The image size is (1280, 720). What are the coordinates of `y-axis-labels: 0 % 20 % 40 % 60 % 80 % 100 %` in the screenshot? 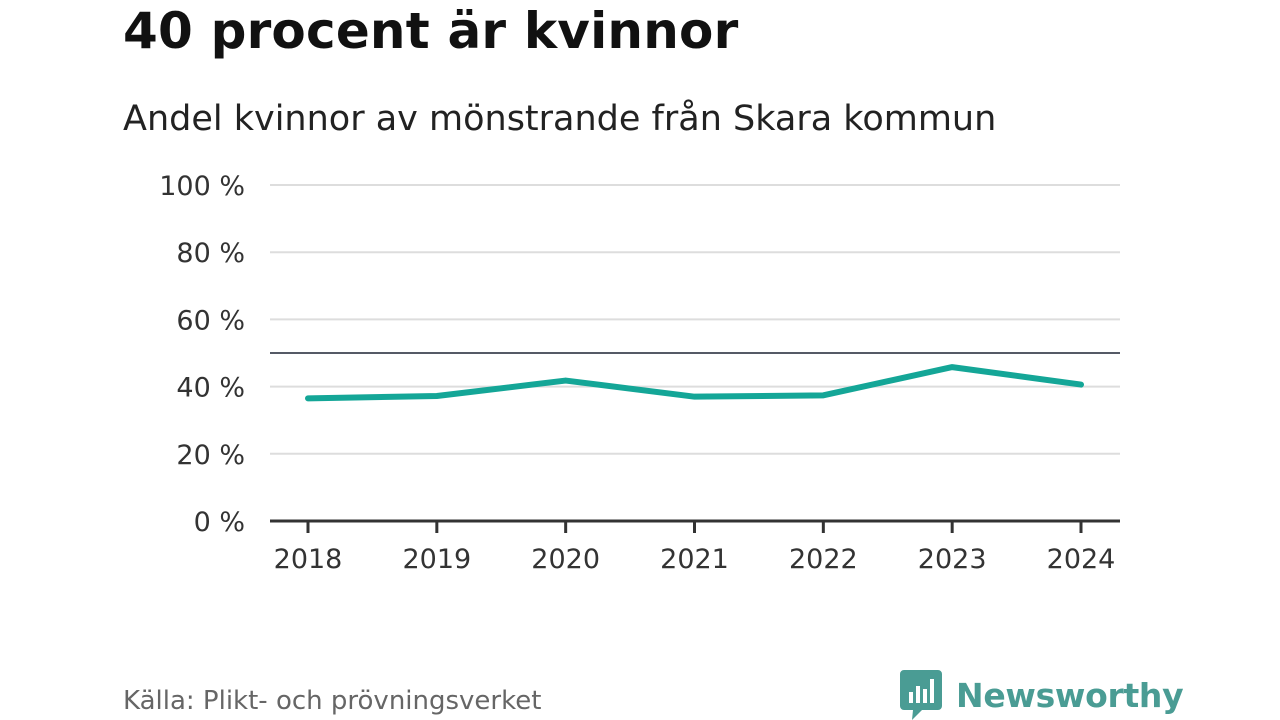 It's located at (202, 354).